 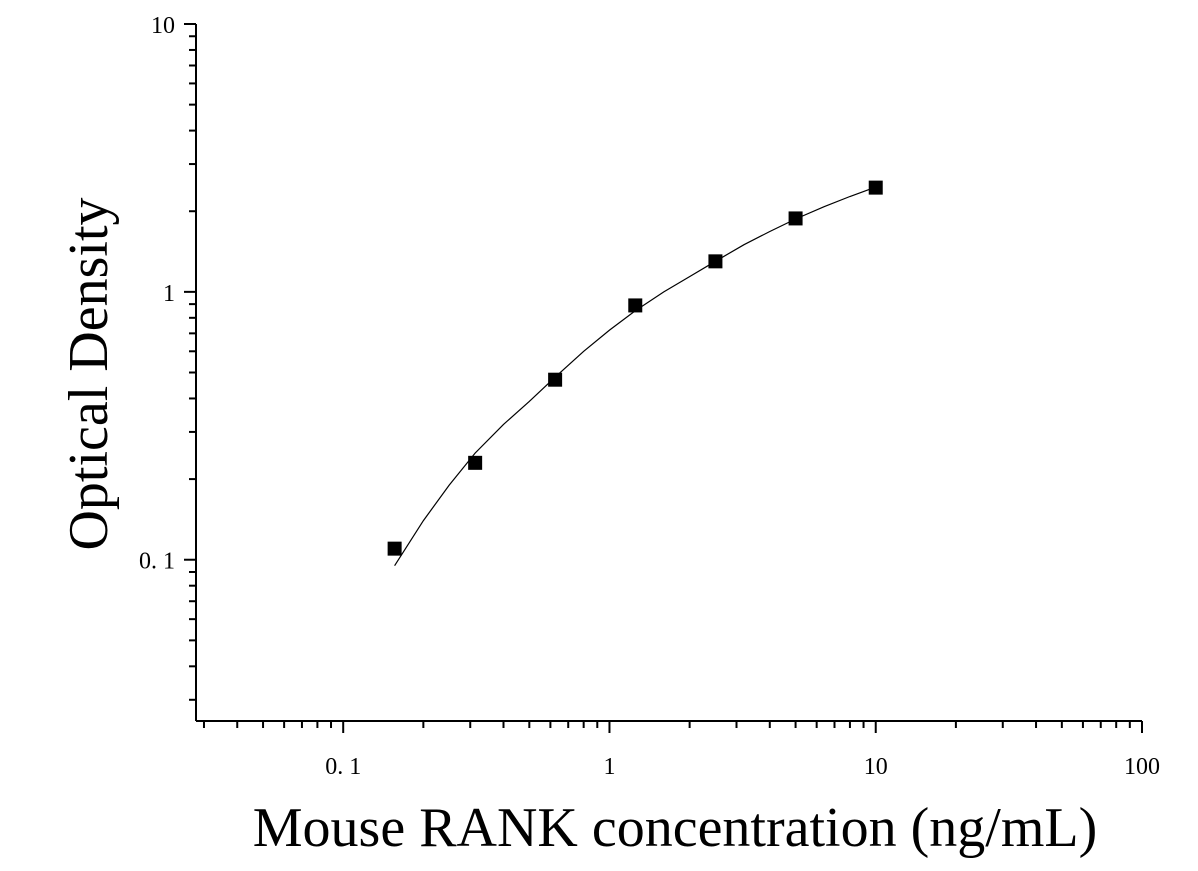 What do you see at coordinates (681, 750) in the screenshot?
I see `x-ticks: 0. 1 1 10 100` at bounding box center [681, 750].